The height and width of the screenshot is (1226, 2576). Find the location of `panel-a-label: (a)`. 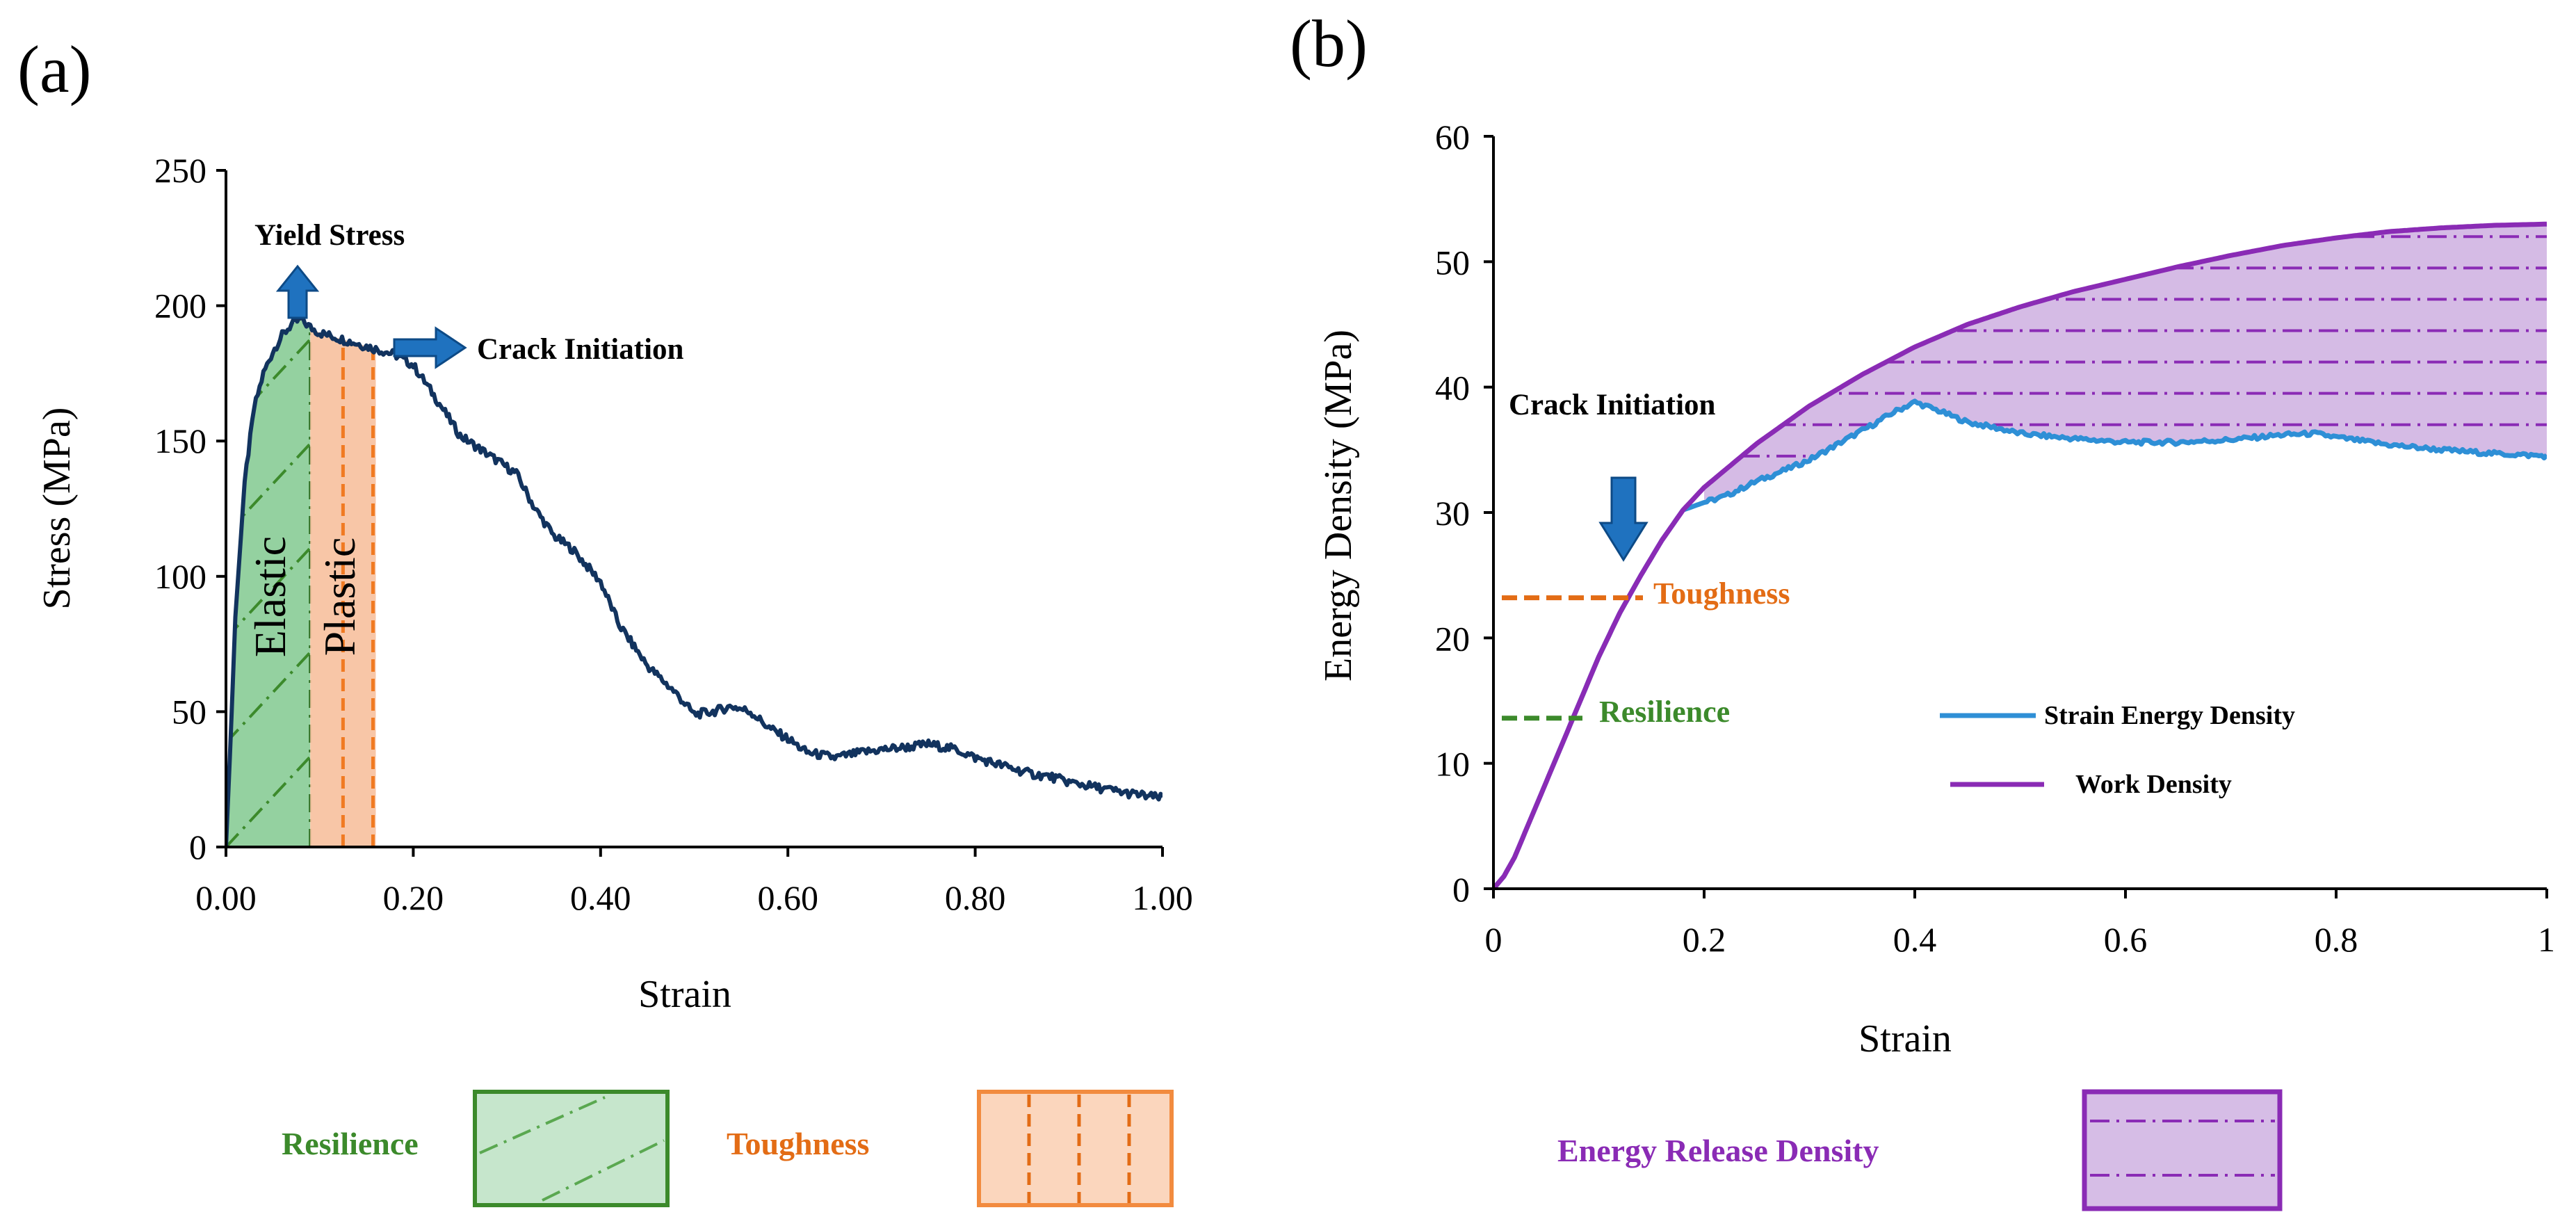

panel-a-label: (a) is located at coordinates (54, 69).